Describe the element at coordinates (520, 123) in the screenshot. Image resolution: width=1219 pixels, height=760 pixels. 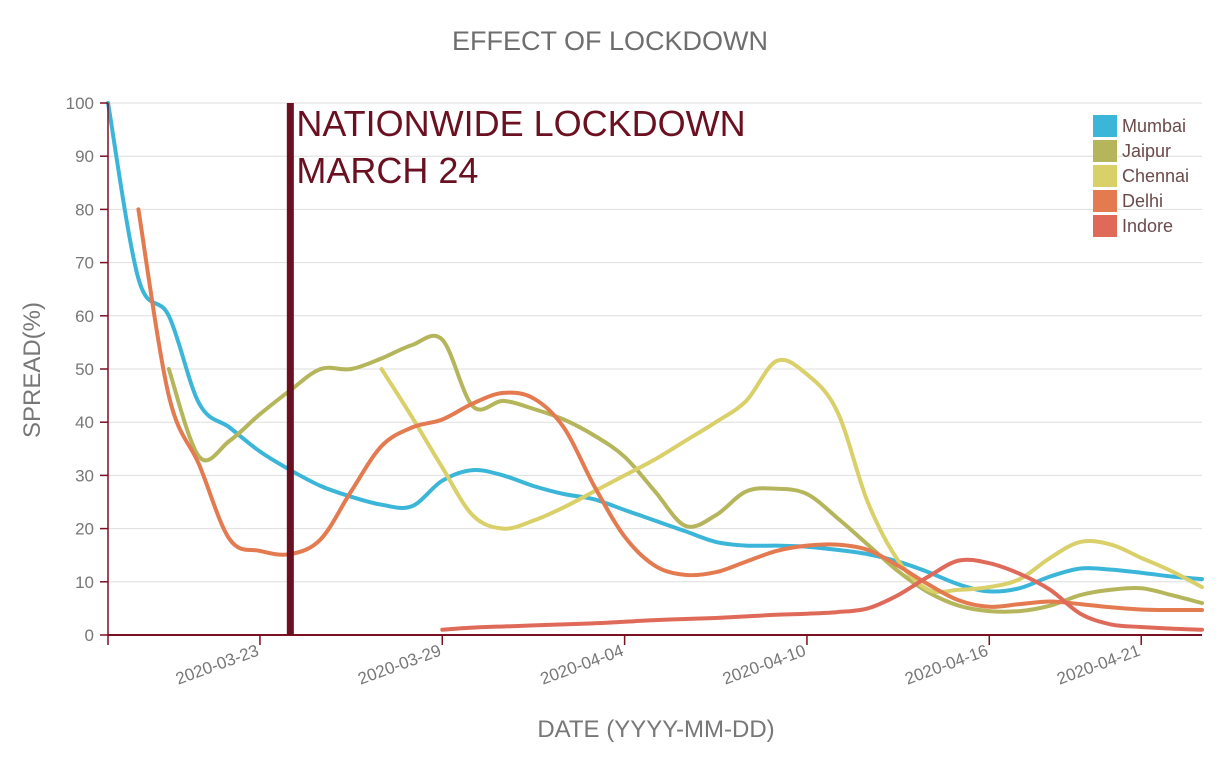
I see `lockdown-annotation-line1: NATIONWIDE LOCKDOWN` at that location.